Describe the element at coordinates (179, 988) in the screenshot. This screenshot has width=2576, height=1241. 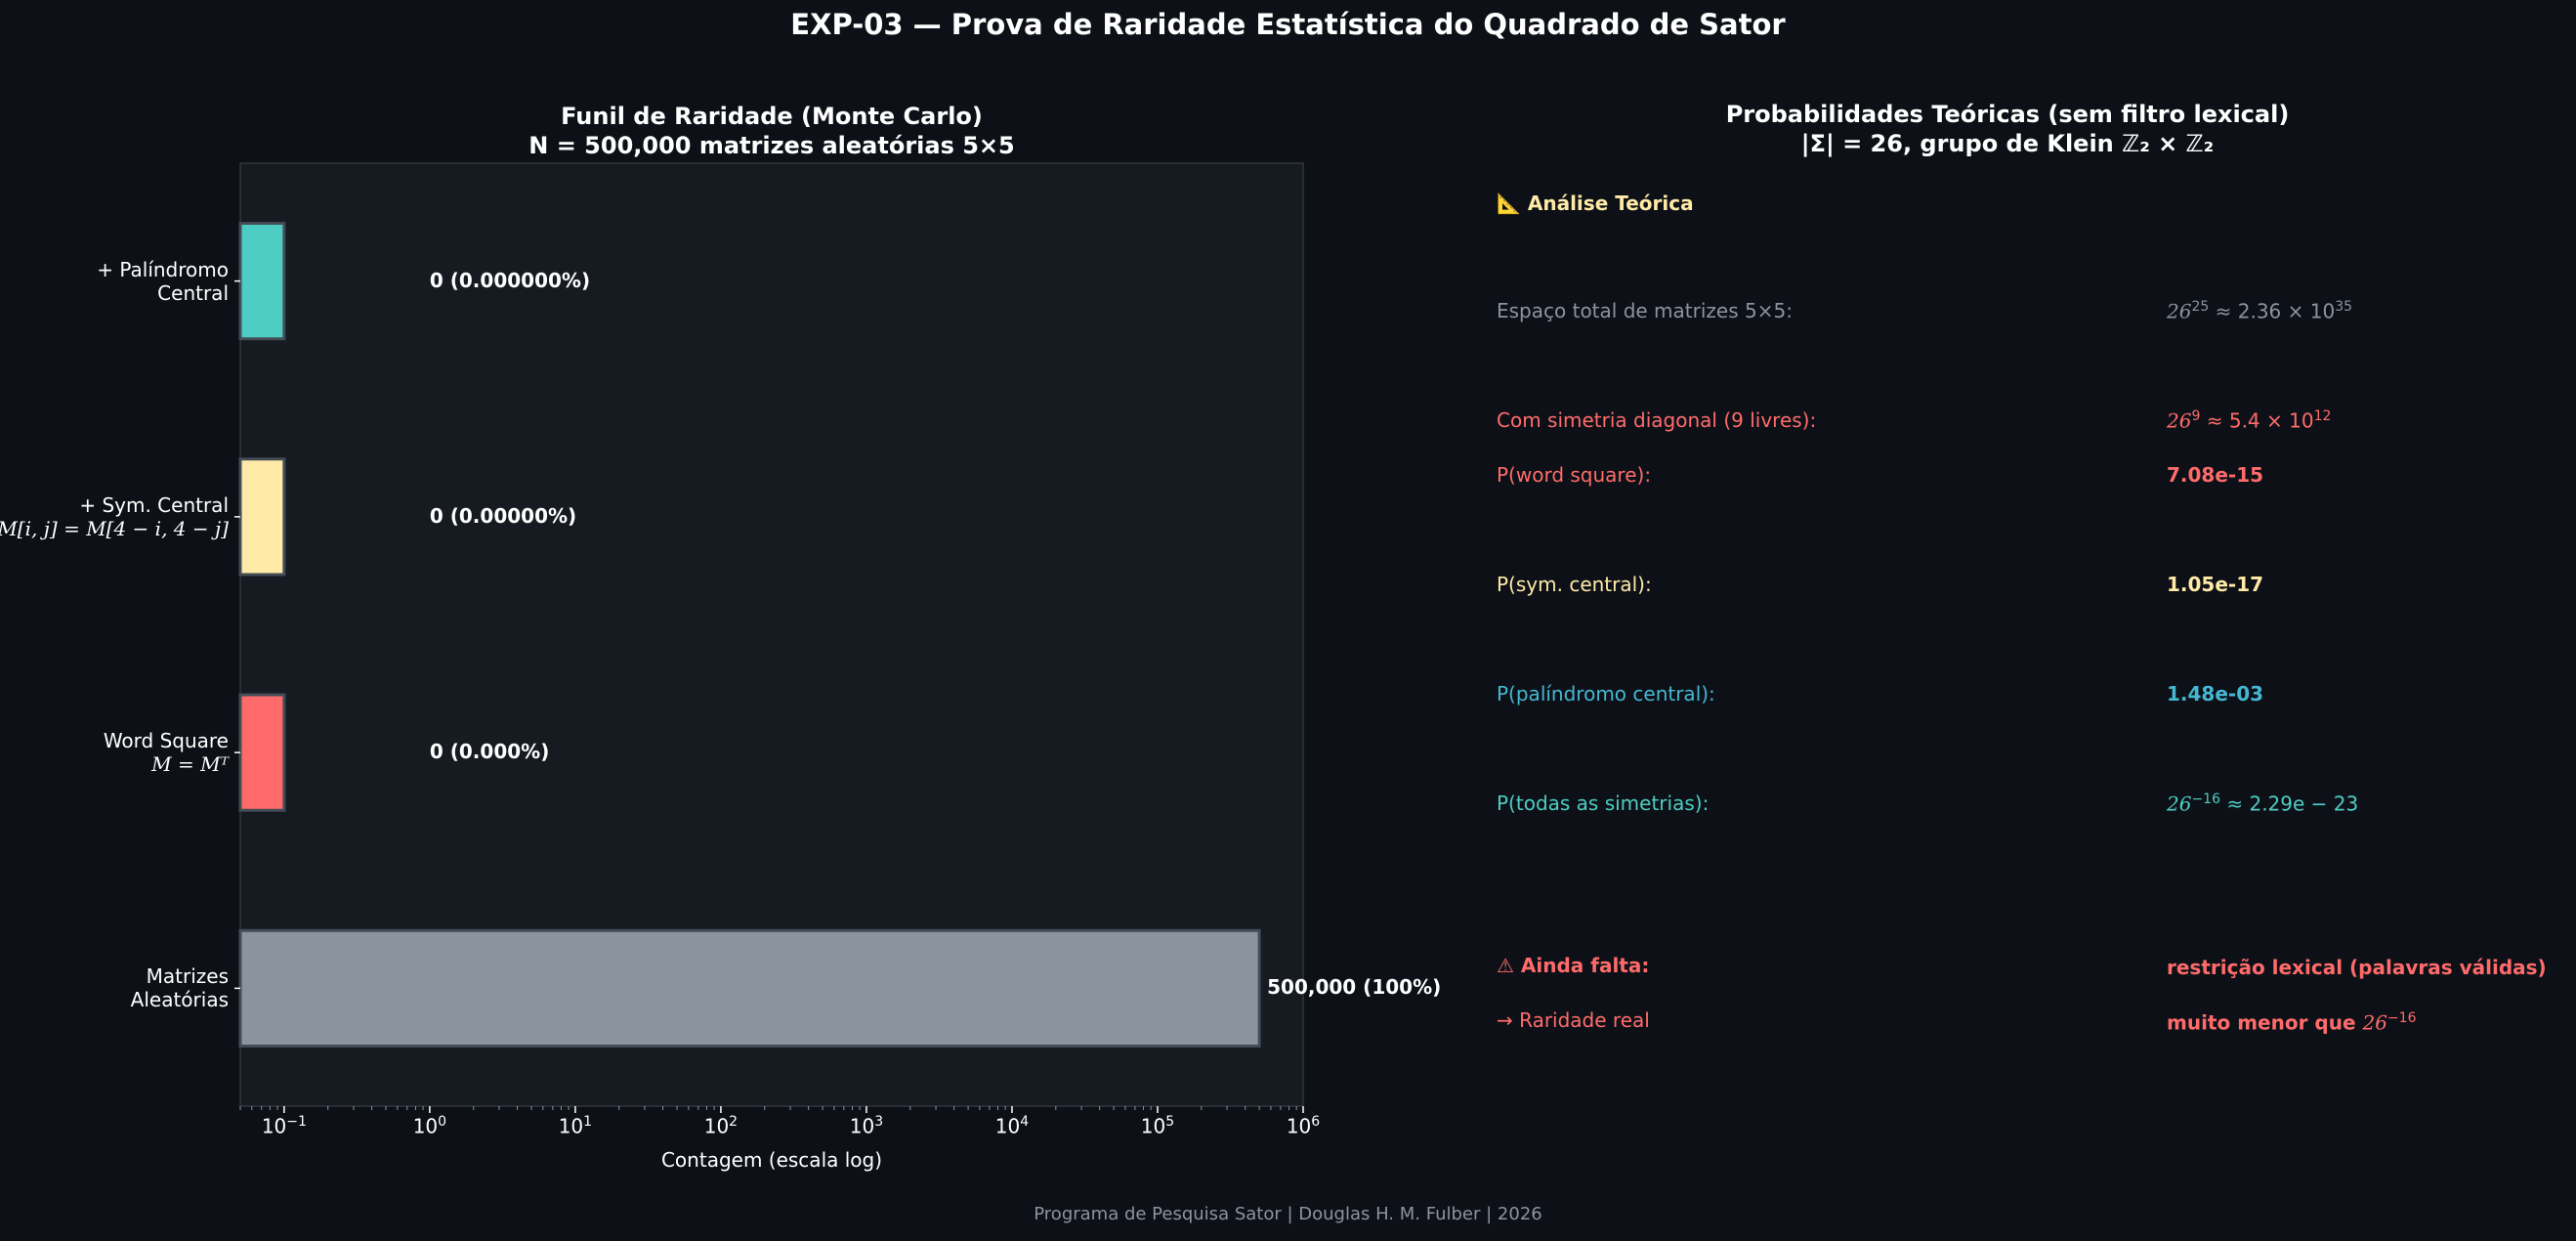
I see `category-label-matrizes-aleatorias: Matrizes Aleatórias` at that location.